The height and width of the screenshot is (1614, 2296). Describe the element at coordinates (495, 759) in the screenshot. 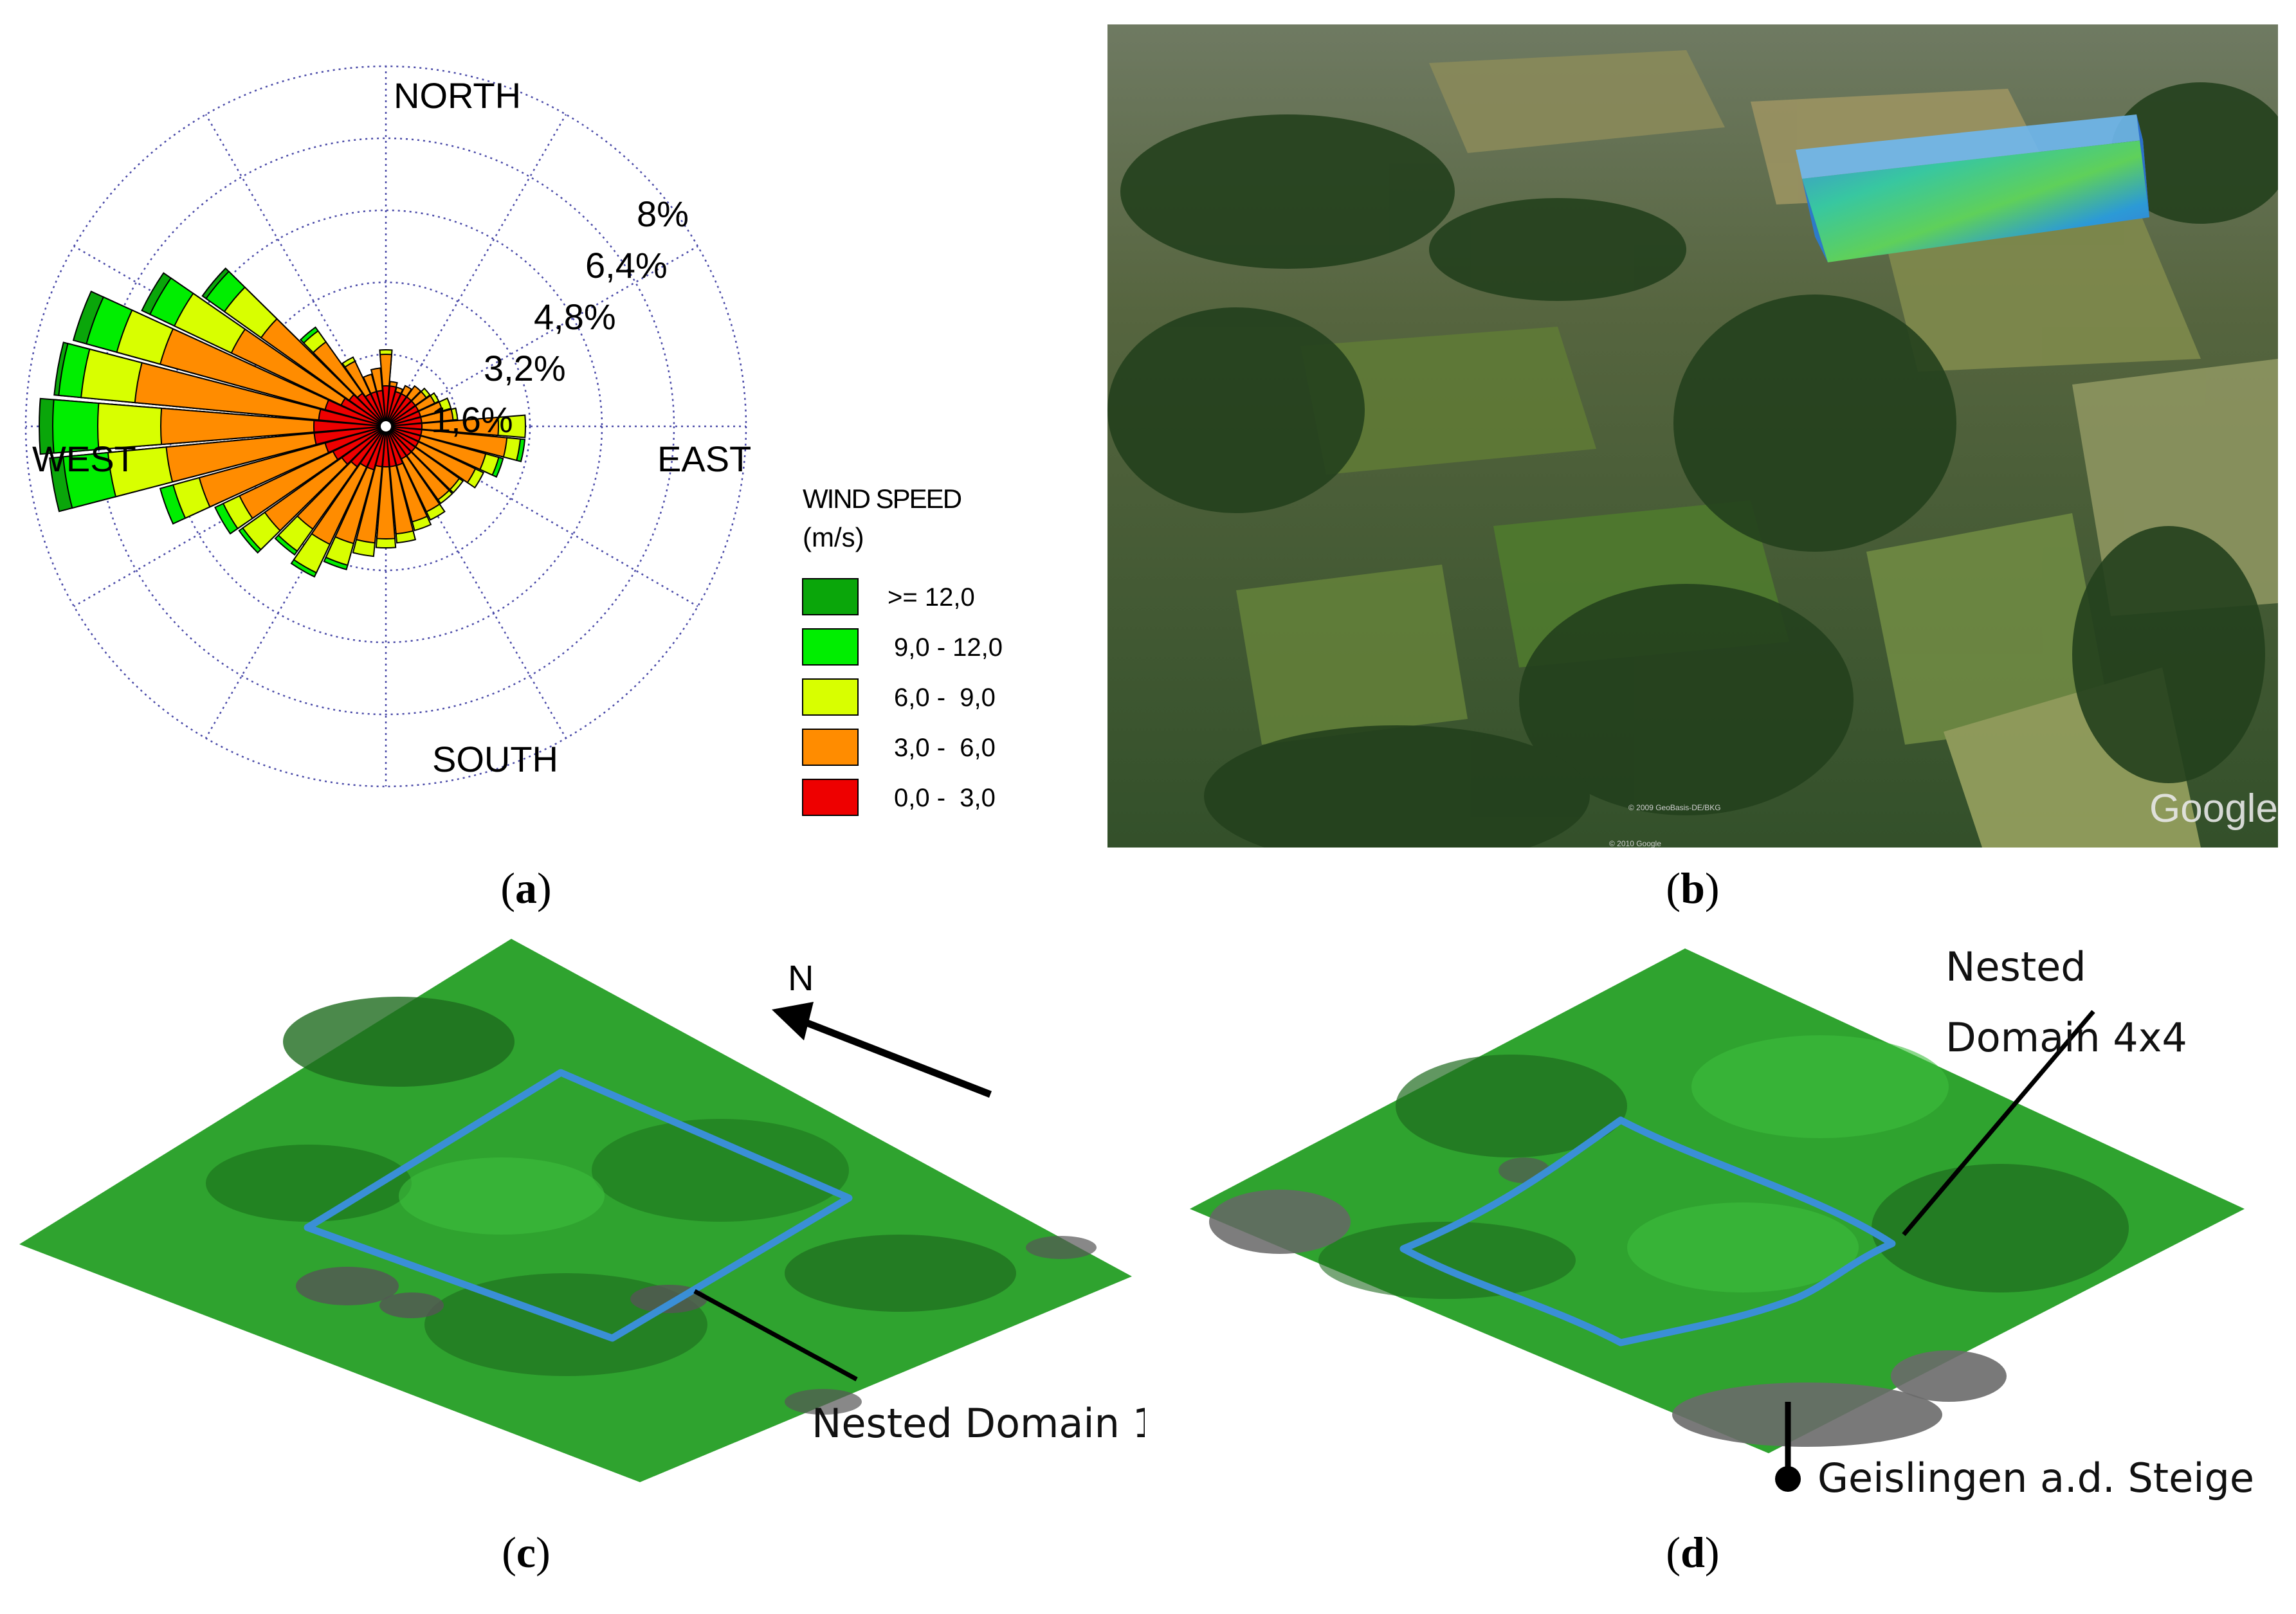

I see `compass-south: SOUTH` at that location.